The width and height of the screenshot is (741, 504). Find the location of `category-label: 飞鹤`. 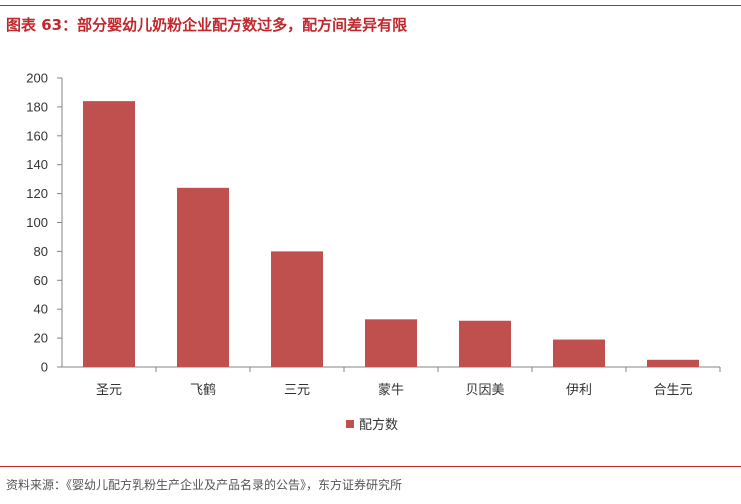

category-label: 飞鹤 is located at coordinates (203, 390).